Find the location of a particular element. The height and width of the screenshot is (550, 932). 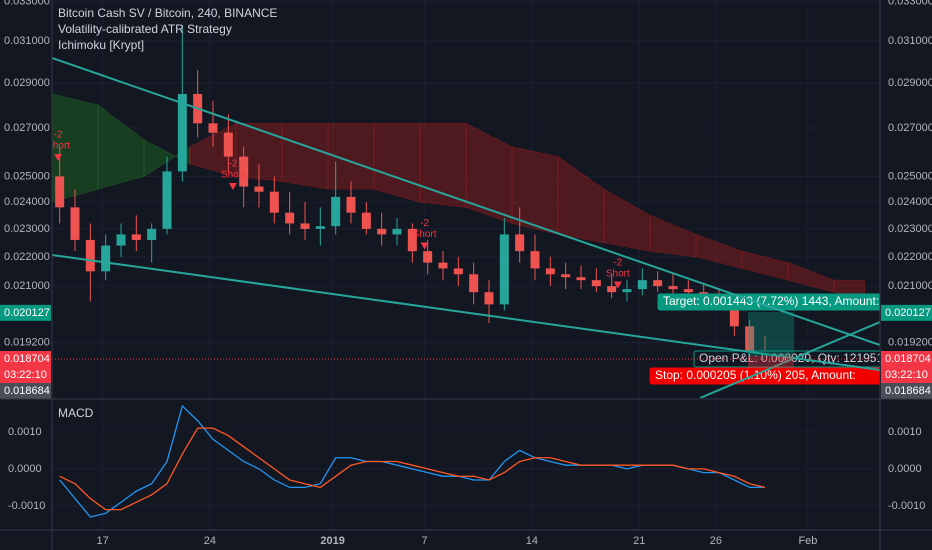

x-tick-label: 7 is located at coordinates (425, 541).